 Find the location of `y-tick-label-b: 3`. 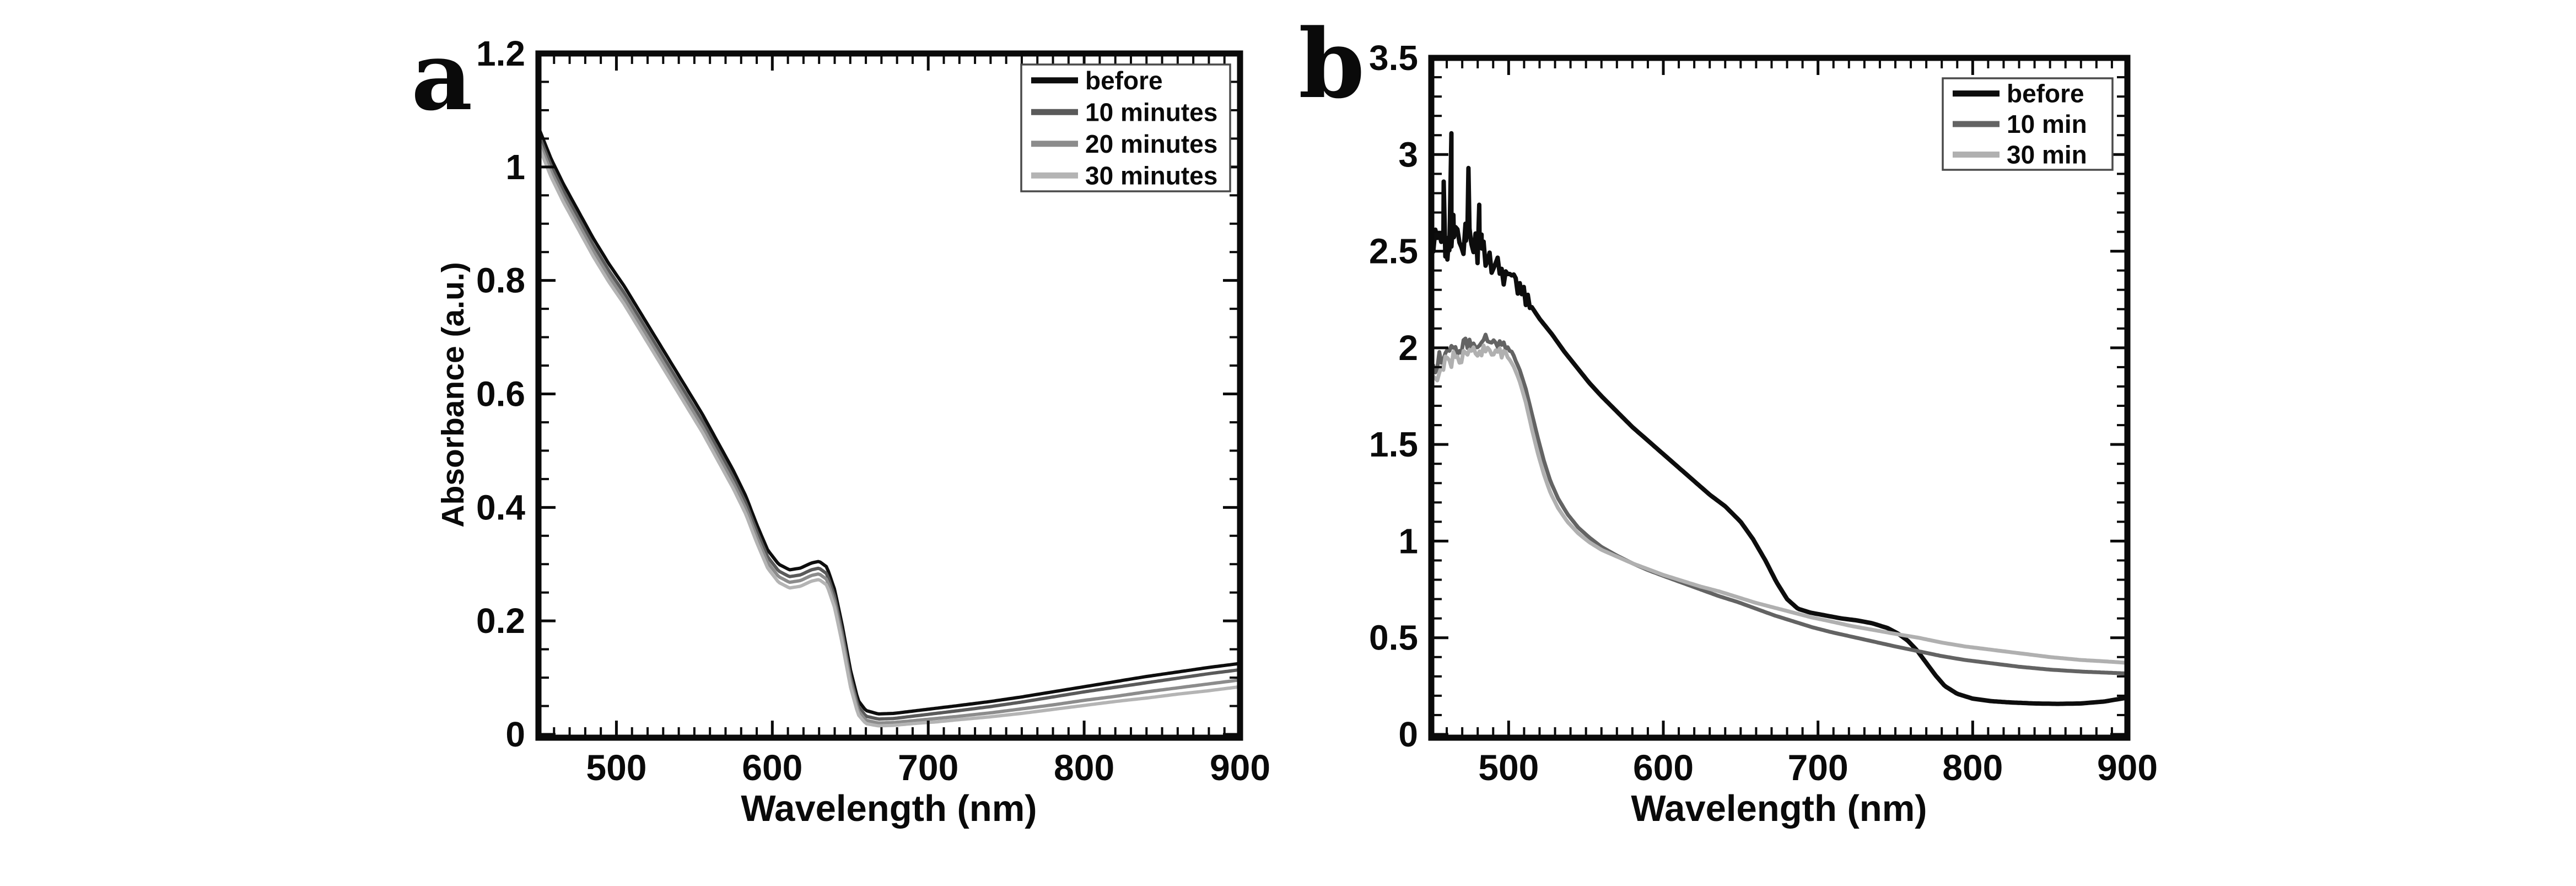

y-tick-label-b: 3 is located at coordinates (1408, 154).